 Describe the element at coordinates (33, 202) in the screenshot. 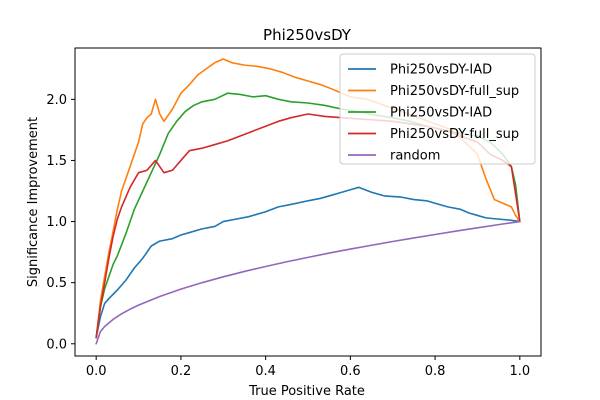

I see `y-axis-label: Significance Improvement` at that location.